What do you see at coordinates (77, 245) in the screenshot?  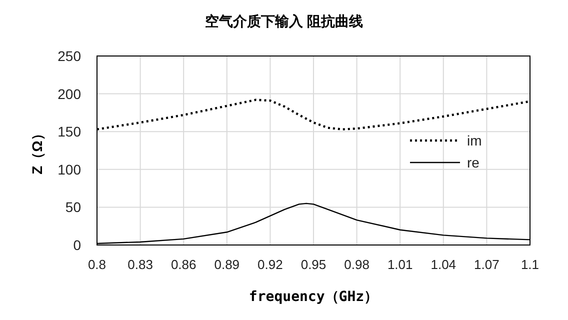 I see `y-tick-label: 0` at bounding box center [77, 245].